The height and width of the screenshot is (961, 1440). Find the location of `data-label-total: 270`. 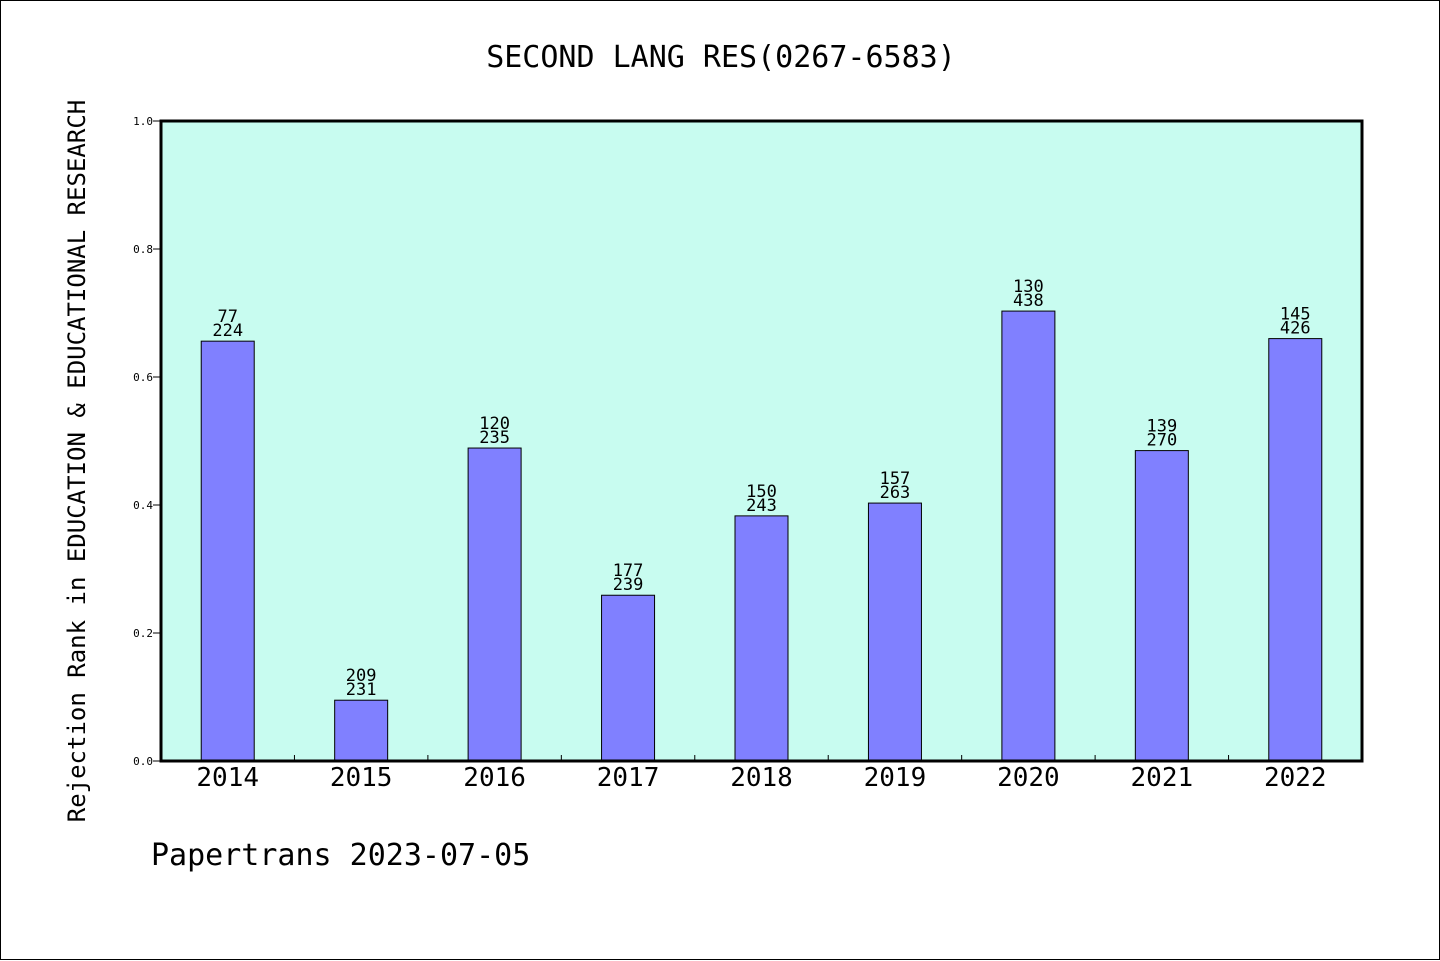

data-label-total: 270 is located at coordinates (1161, 441).